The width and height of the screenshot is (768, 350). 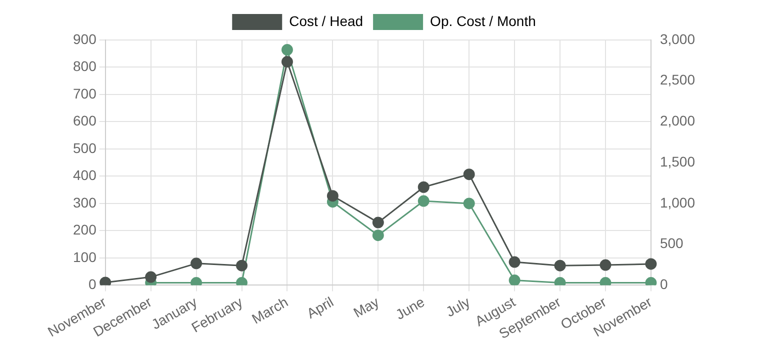 What do you see at coordinates (678, 38) in the screenshot?
I see `y2-tick-label: 3,000` at bounding box center [678, 38].